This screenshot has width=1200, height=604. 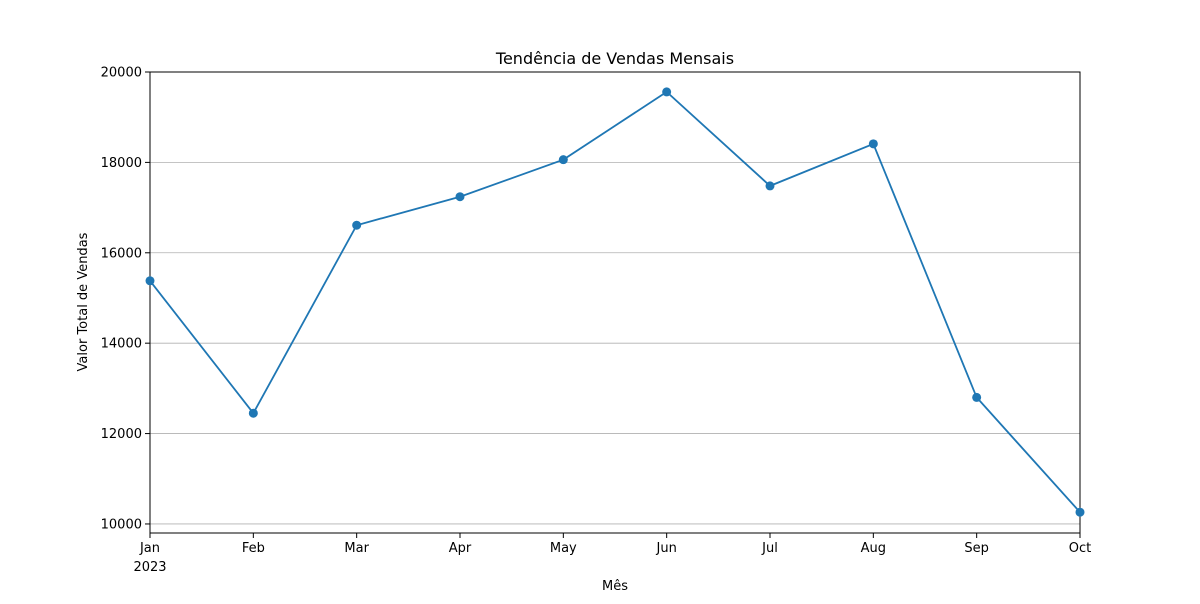 What do you see at coordinates (121, 434) in the screenshot?
I see `y-tick-label: 12000` at bounding box center [121, 434].